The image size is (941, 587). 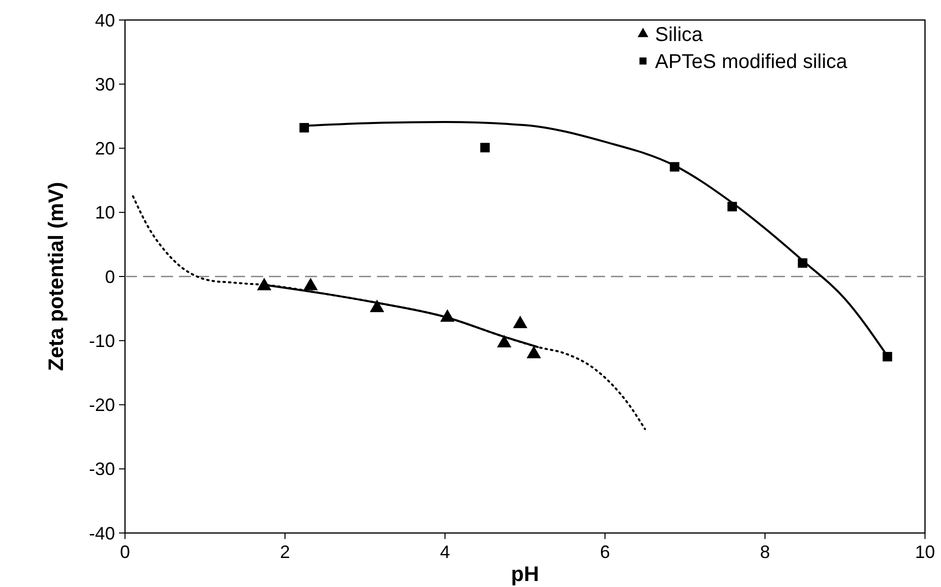 What do you see at coordinates (104, 148) in the screenshot?
I see `y-tick-label: 20` at bounding box center [104, 148].